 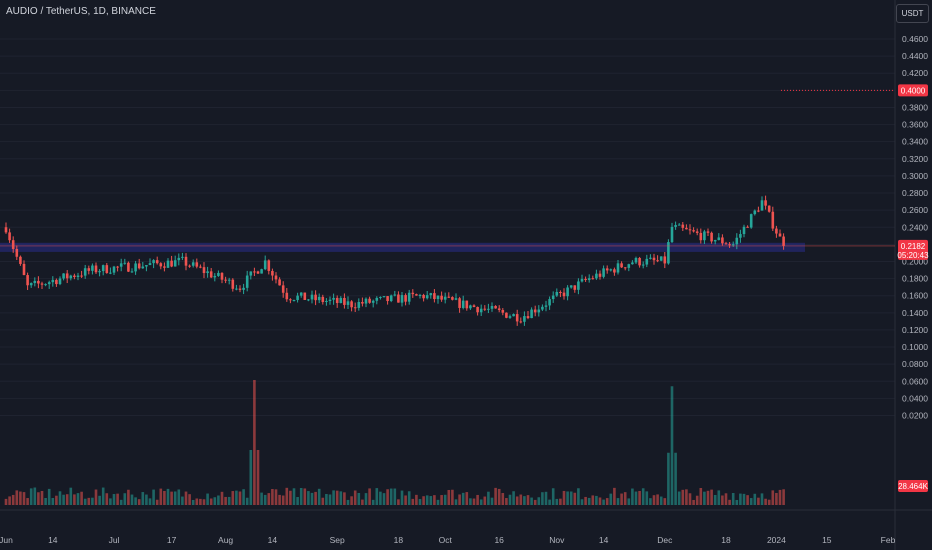 What do you see at coordinates (915, 398) in the screenshot?
I see `price-tick-label: 0.0400` at bounding box center [915, 398].